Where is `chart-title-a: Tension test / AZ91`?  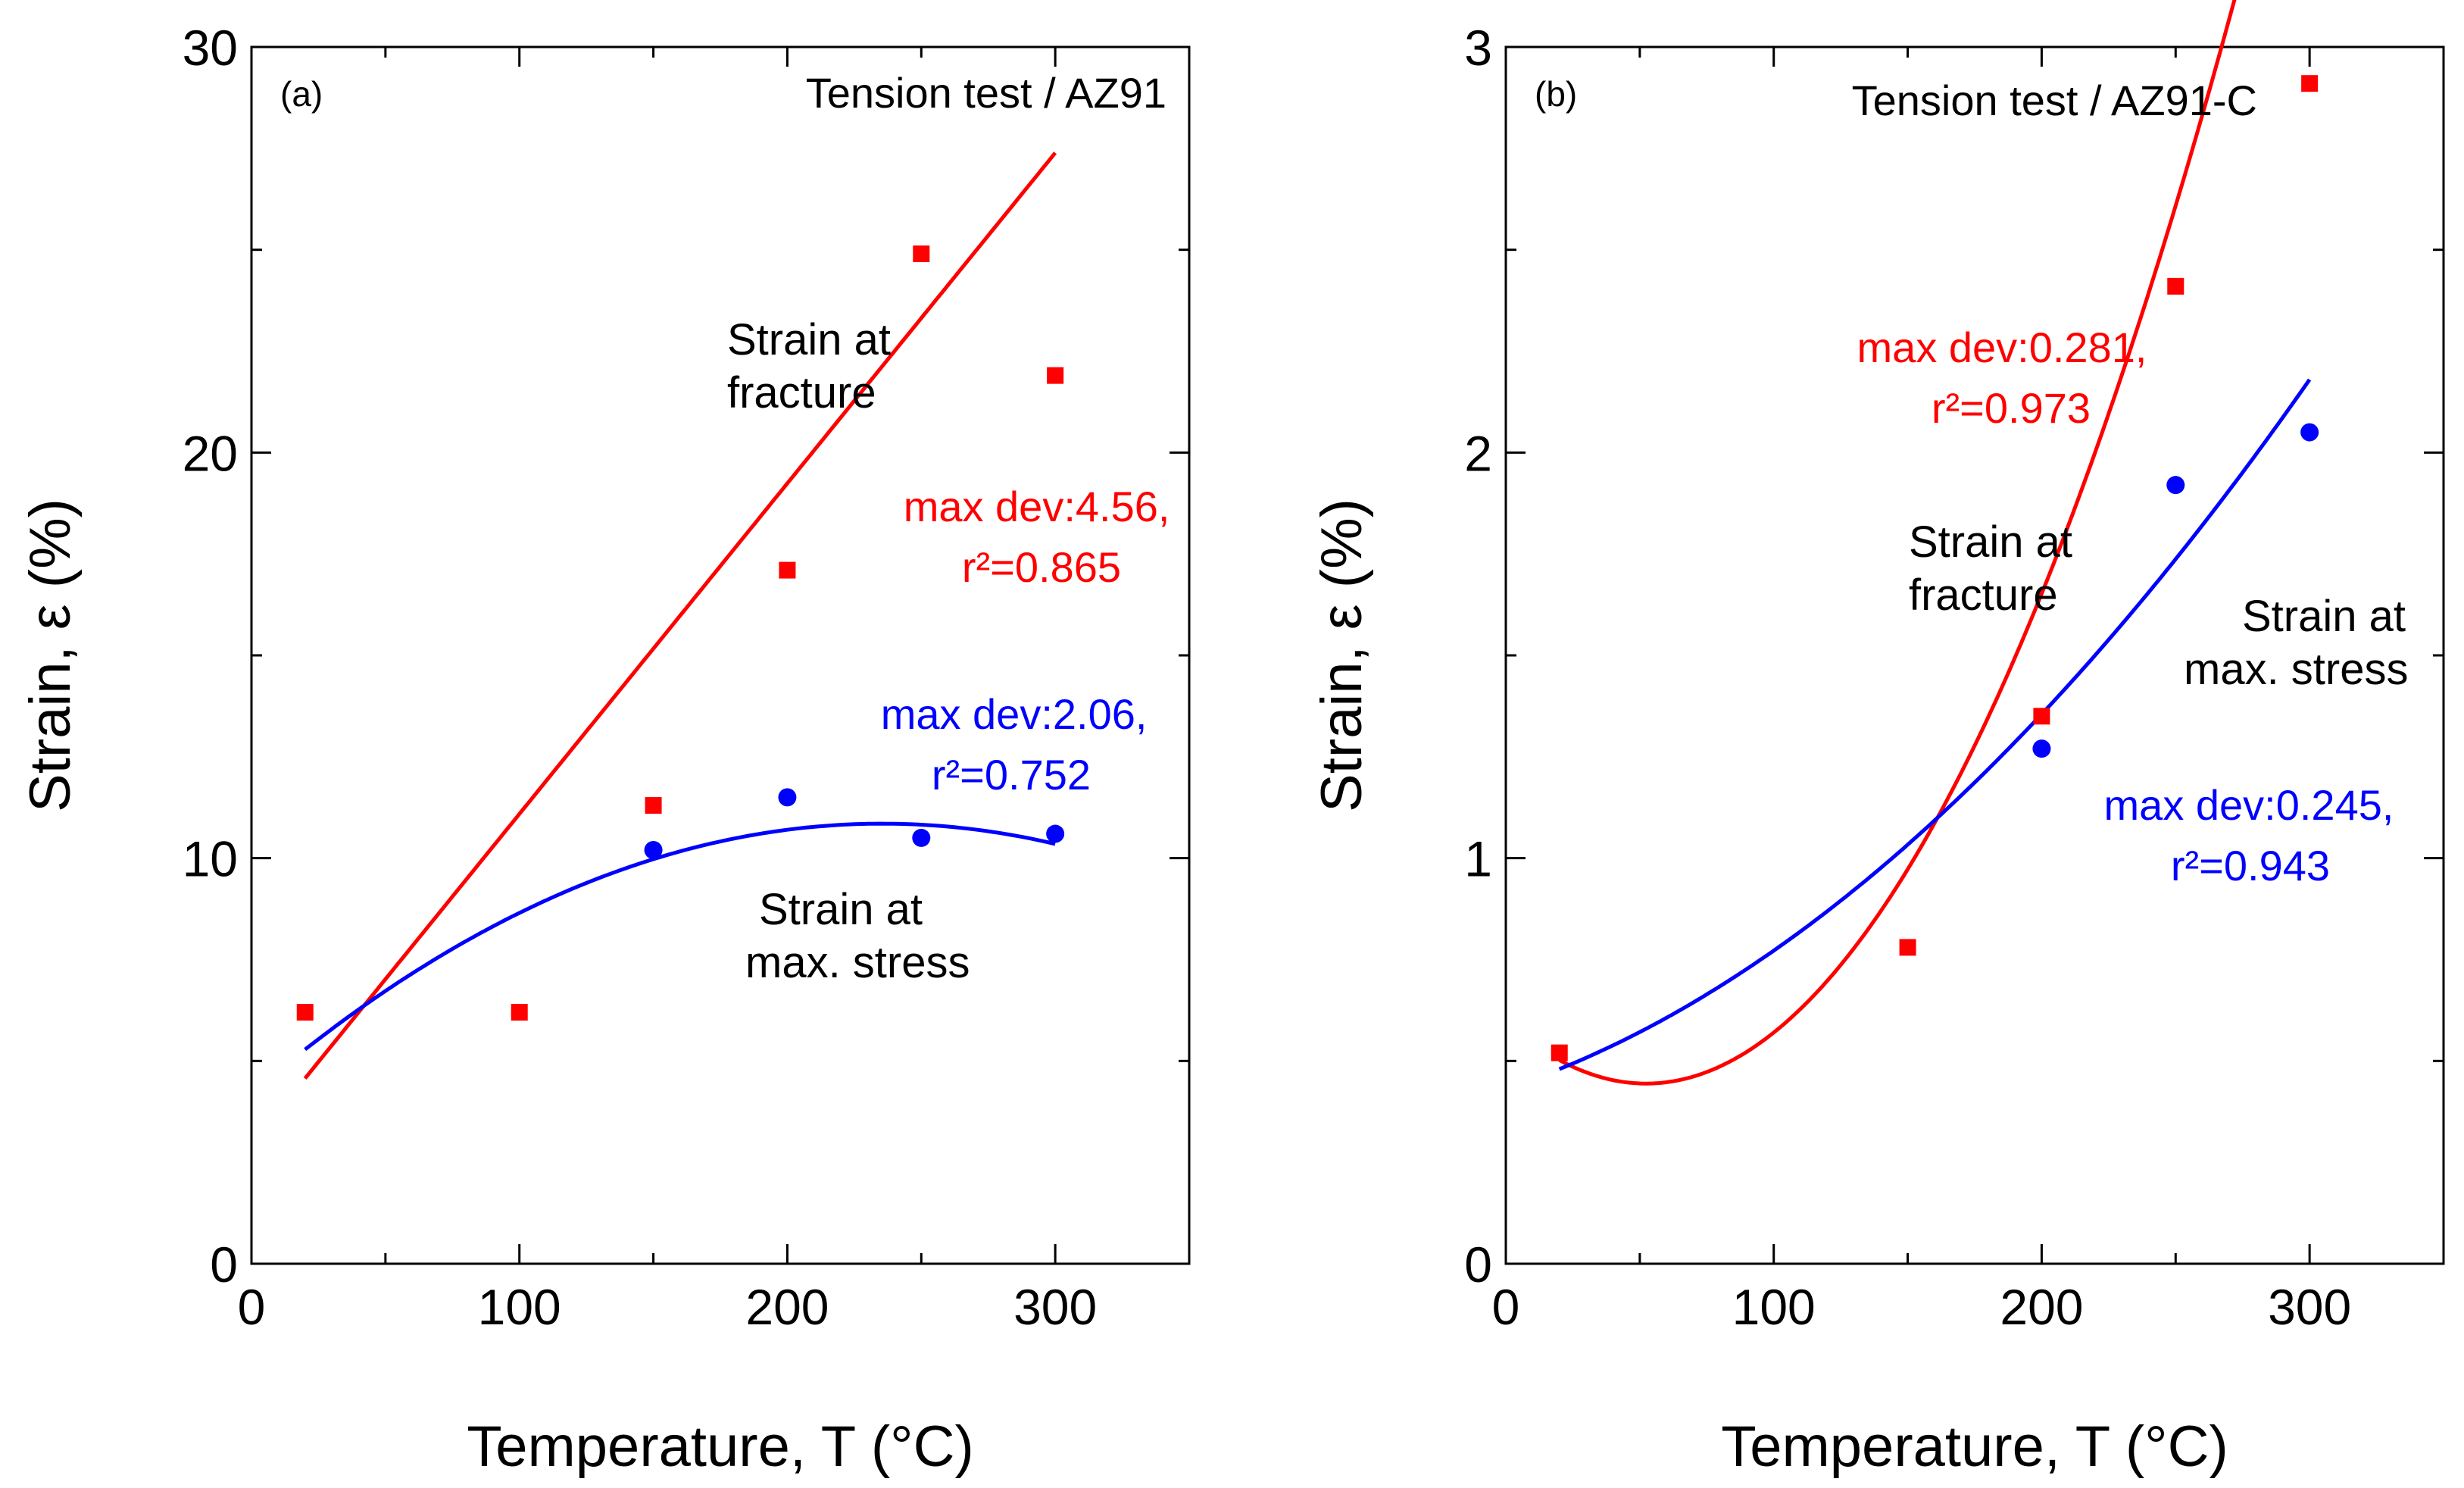
chart-title-a: Tension test / AZ91 is located at coordinates (986, 93).